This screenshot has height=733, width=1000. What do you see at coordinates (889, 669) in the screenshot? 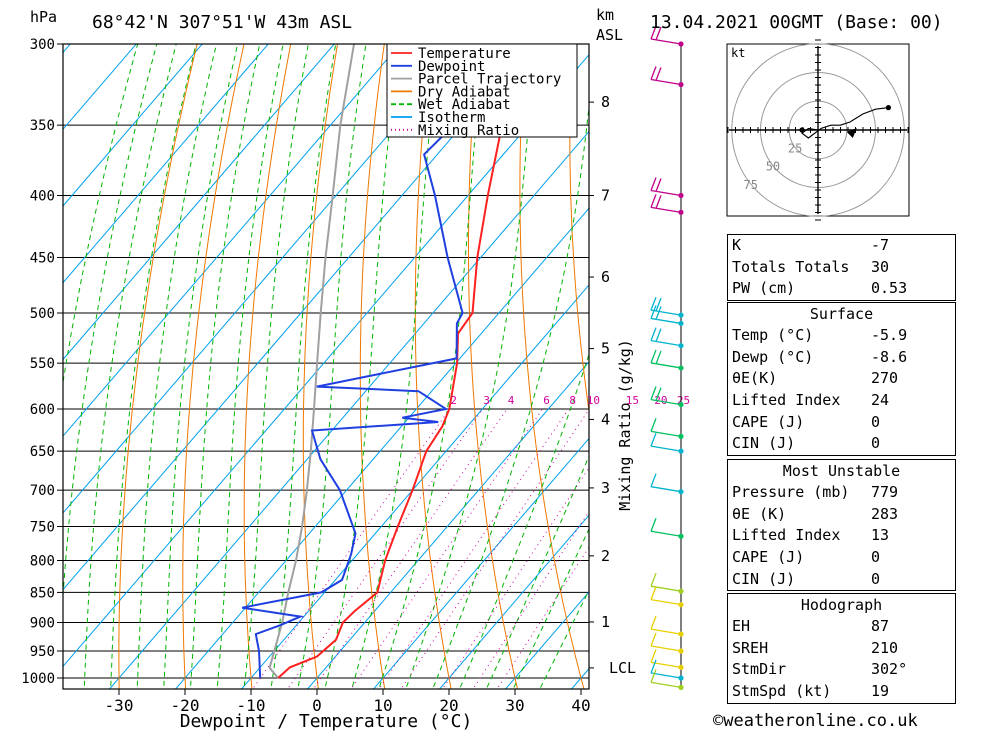
I see `hodograph-value: 302°` at bounding box center [889, 669].